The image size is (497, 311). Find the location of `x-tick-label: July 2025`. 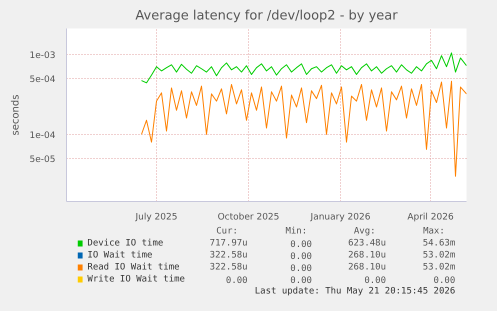

x-tick-label: July 2025 is located at coordinates (156, 217).